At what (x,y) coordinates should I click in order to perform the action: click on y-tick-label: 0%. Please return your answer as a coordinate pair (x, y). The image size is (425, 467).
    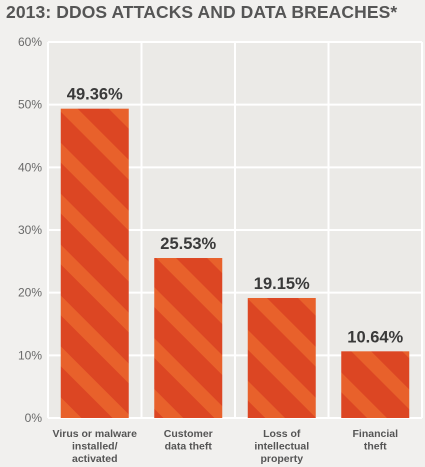
    Looking at the image, I should click on (34, 418).